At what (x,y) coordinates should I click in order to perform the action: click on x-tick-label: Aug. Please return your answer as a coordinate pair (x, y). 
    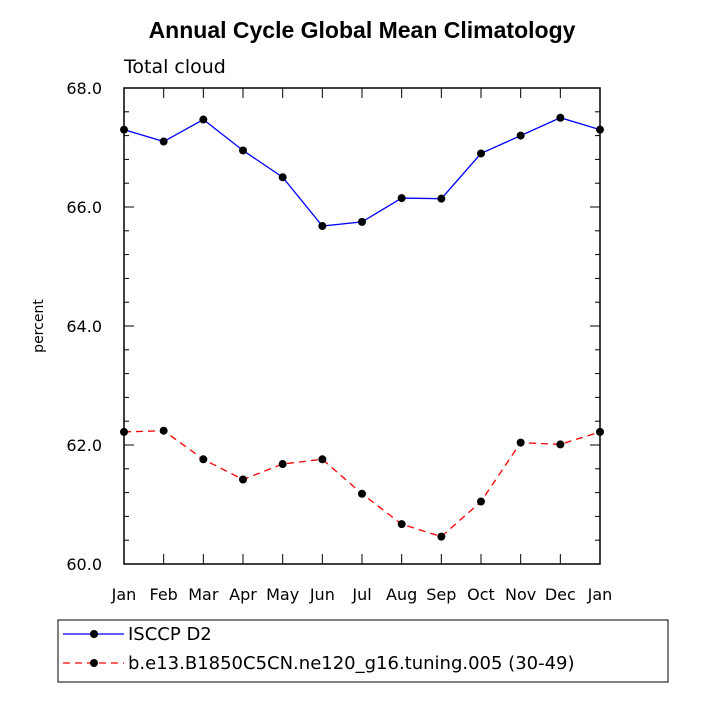
    Looking at the image, I should click on (401, 594).